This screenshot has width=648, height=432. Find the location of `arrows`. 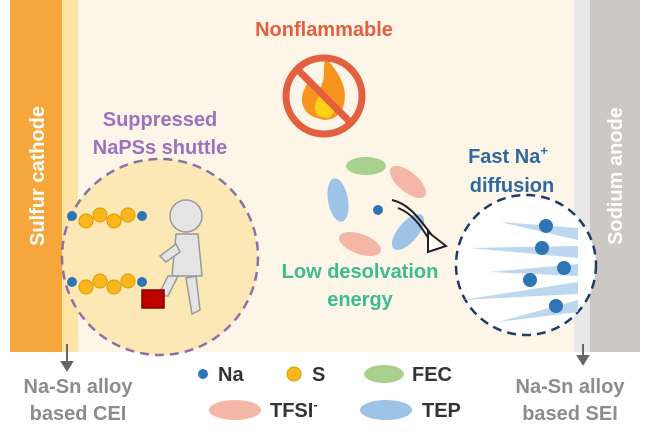

arrows is located at coordinates (325, 358).